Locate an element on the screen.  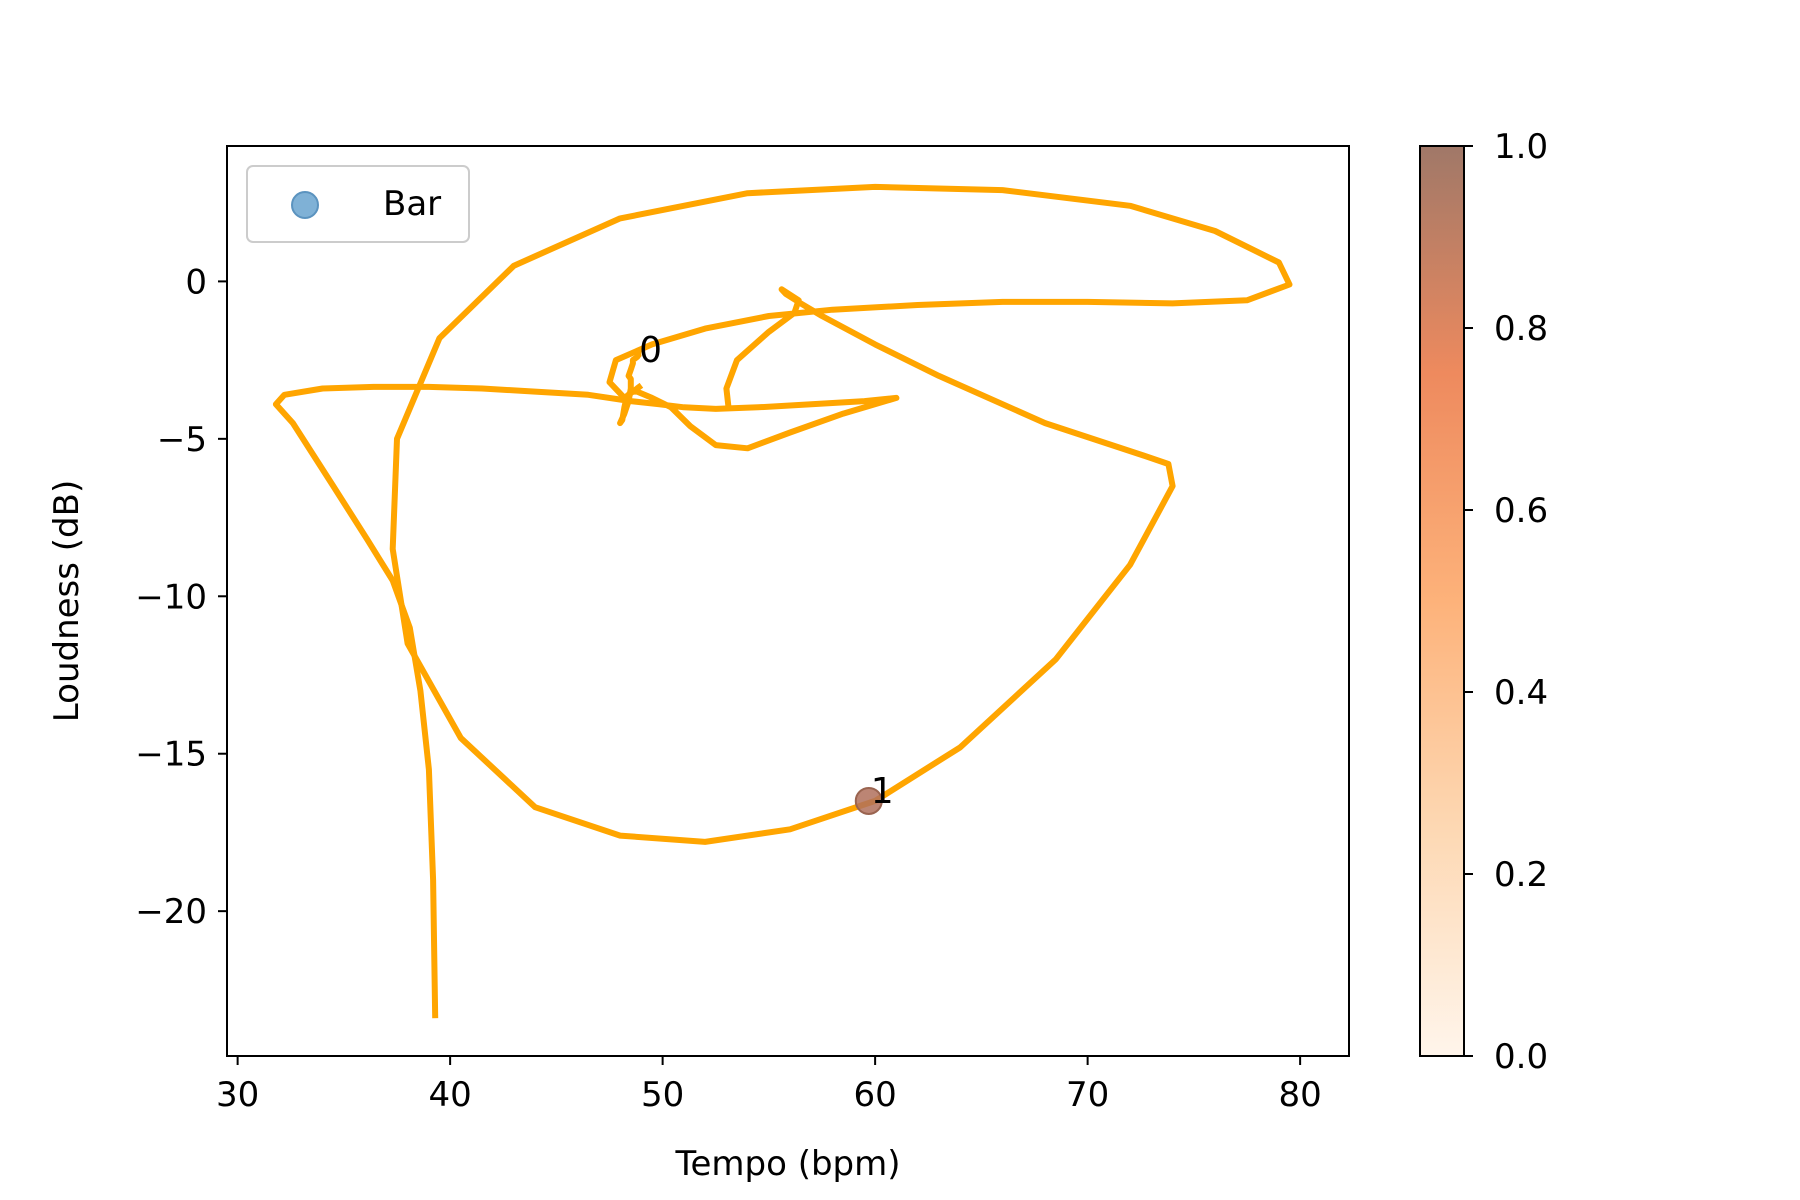
x-axis-ticks: 30 40 50 60 70 80 is located at coordinates (769, 1085).